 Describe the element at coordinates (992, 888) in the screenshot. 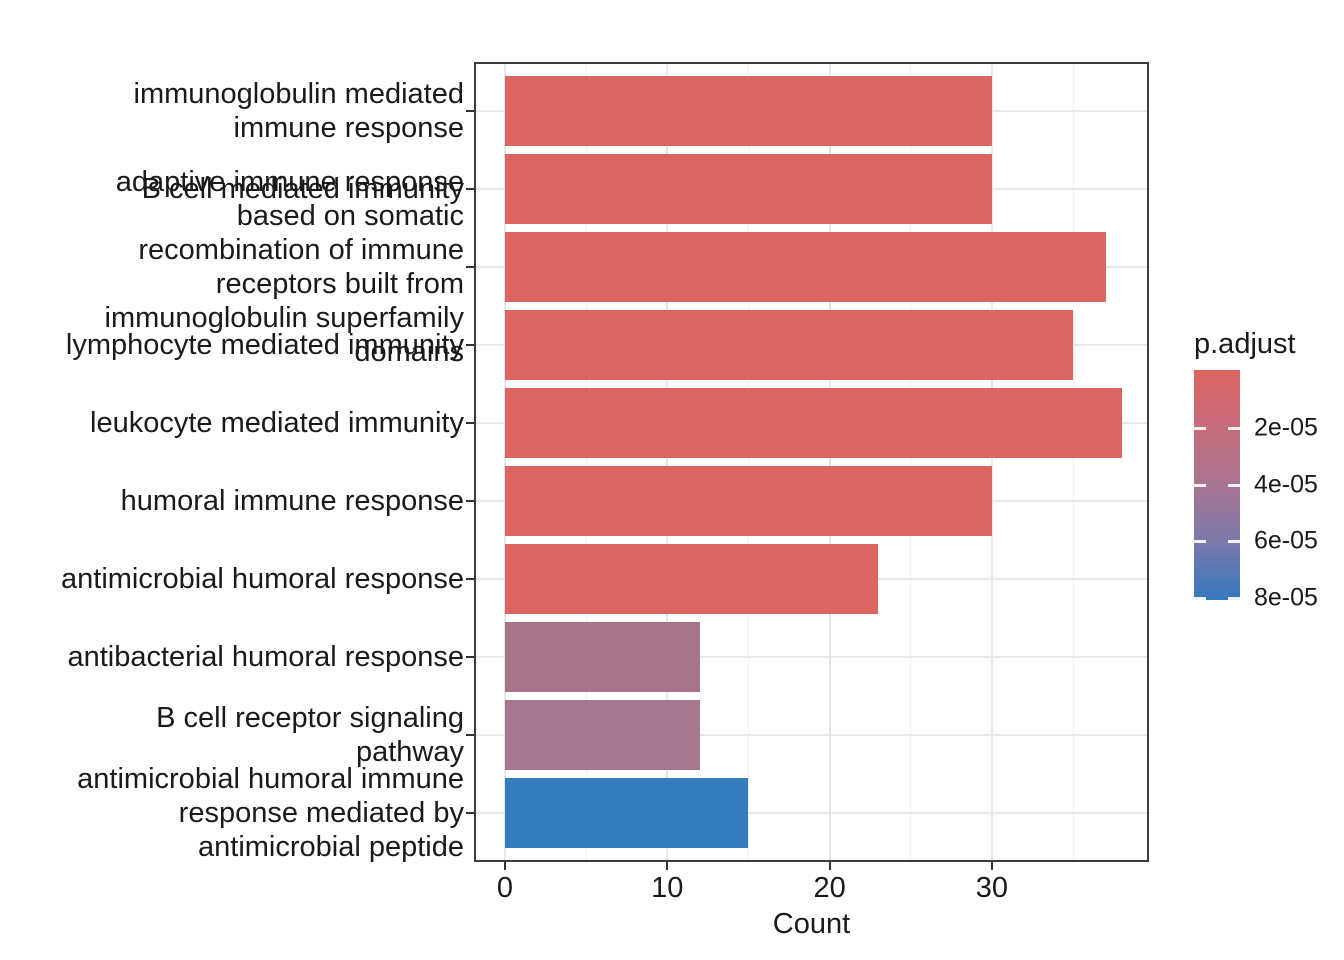

I see `x-axis-tick-label: 30` at that location.